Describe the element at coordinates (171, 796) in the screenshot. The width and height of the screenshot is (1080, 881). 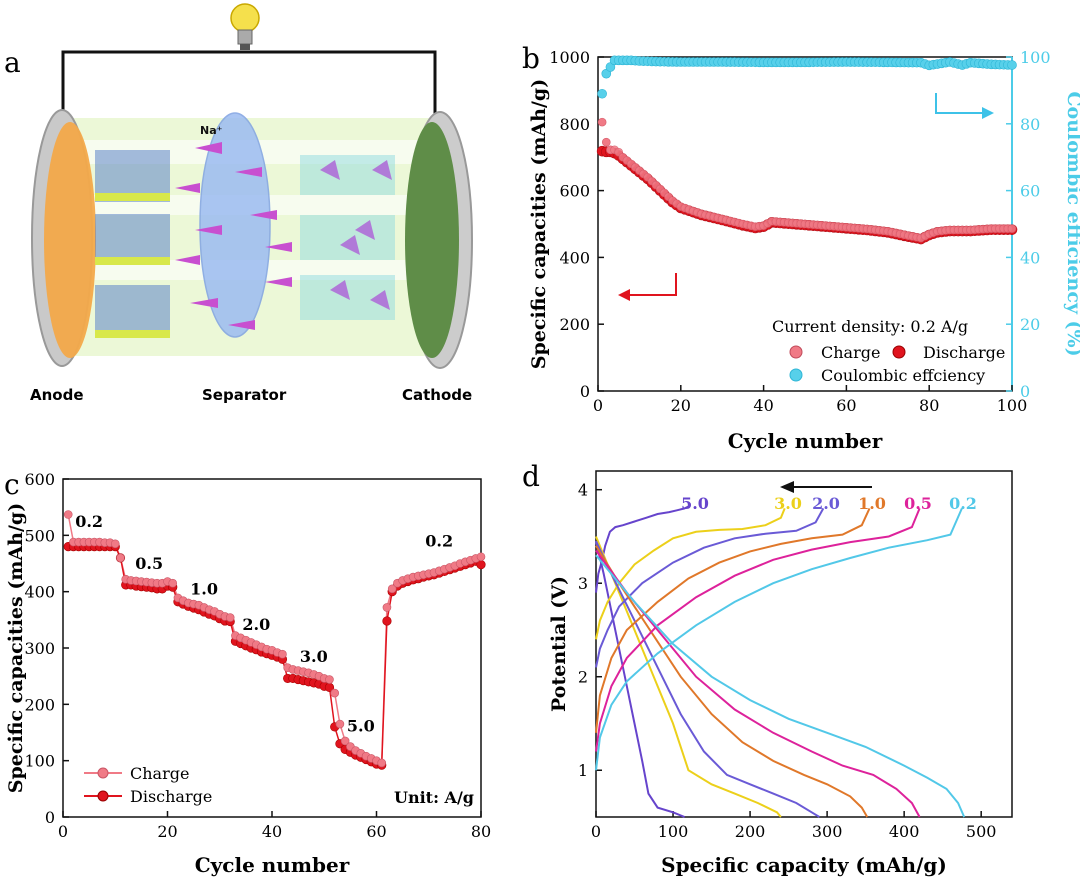
I see `legend-discharge-label: Discharge` at that location.